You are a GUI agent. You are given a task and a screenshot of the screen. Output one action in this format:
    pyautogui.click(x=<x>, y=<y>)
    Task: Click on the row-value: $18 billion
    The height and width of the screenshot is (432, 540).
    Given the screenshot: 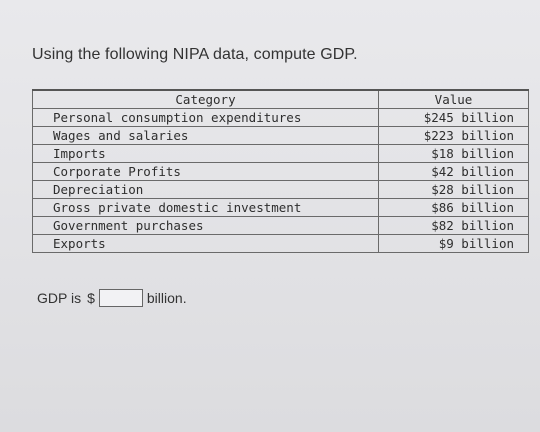 What is the action you would take?
    pyautogui.click(x=453, y=153)
    